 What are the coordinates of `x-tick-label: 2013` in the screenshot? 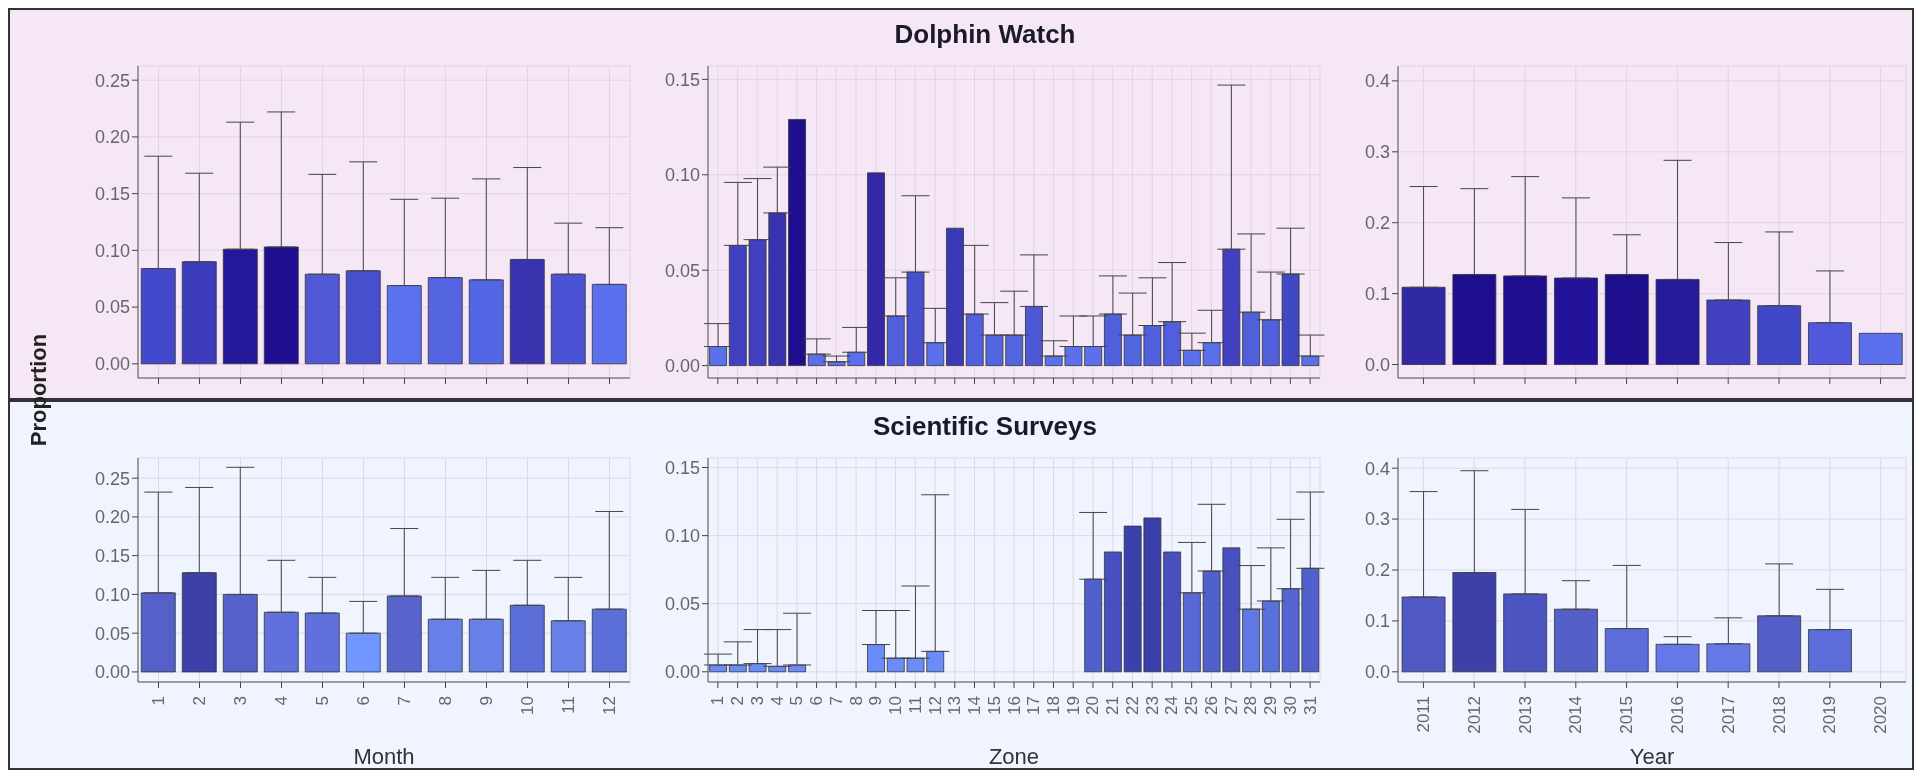 It's located at (1525, 715).